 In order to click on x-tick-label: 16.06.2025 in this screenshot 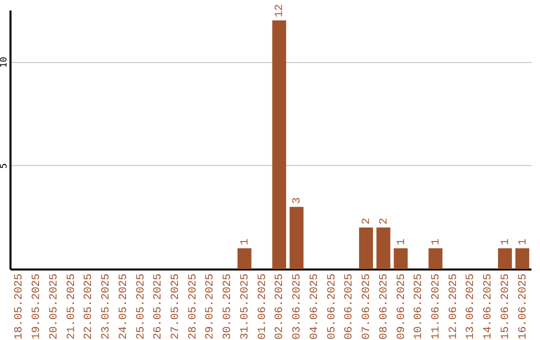, I will do `click(523, 307)`.